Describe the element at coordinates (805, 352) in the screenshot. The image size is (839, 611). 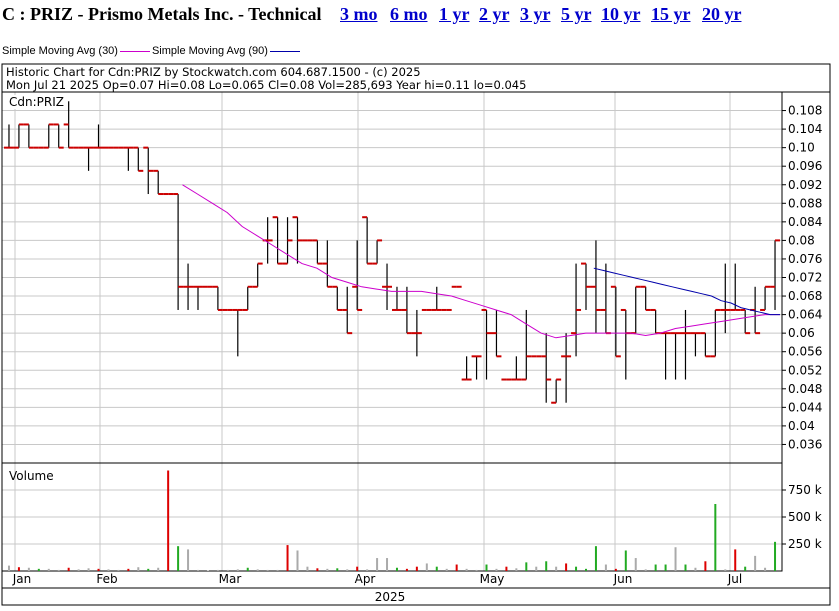
I see `price-tick-label: 0.056` at that location.